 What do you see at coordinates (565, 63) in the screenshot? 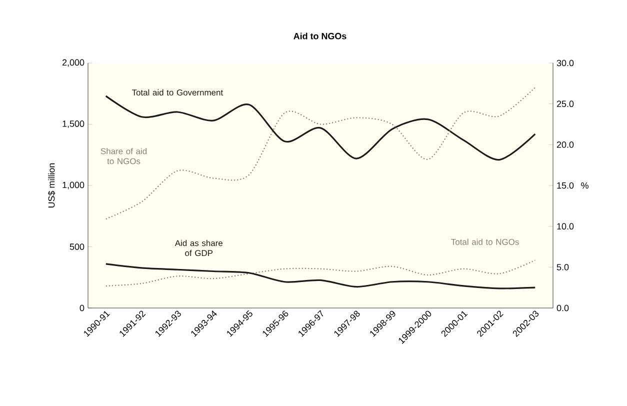
I see `y2-tick-label: 30.0` at bounding box center [565, 63].